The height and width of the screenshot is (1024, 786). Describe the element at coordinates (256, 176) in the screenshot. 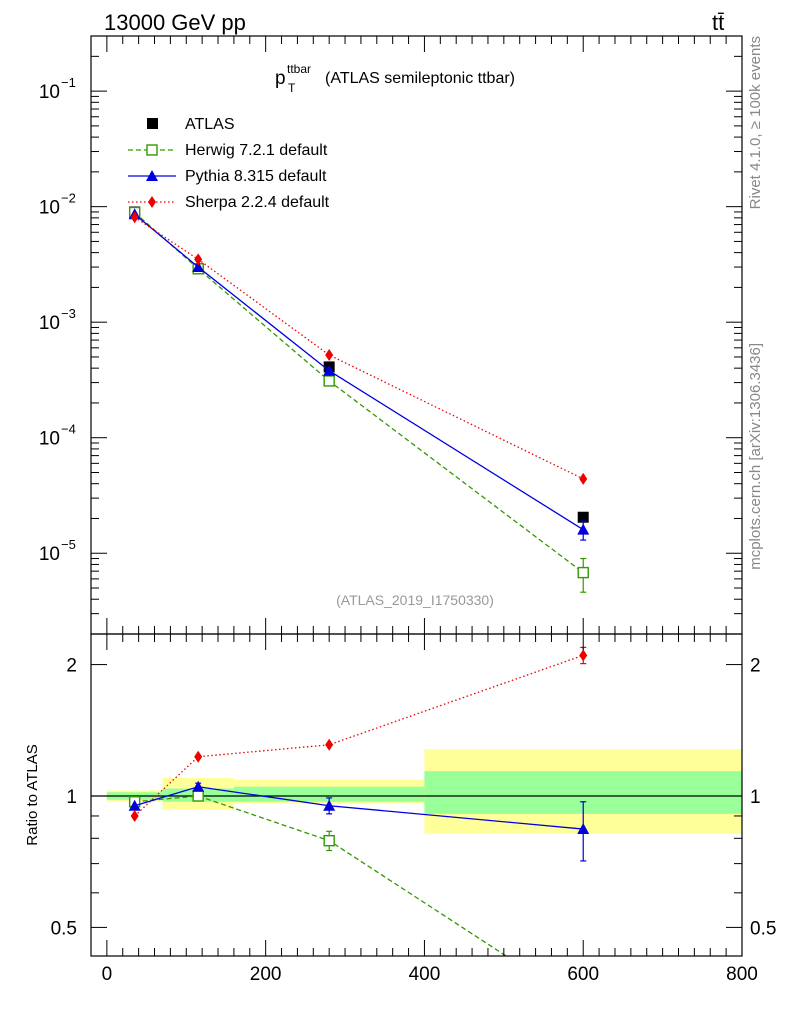

I see `legend-label-pythia: Pythia 8.315 default` at that location.